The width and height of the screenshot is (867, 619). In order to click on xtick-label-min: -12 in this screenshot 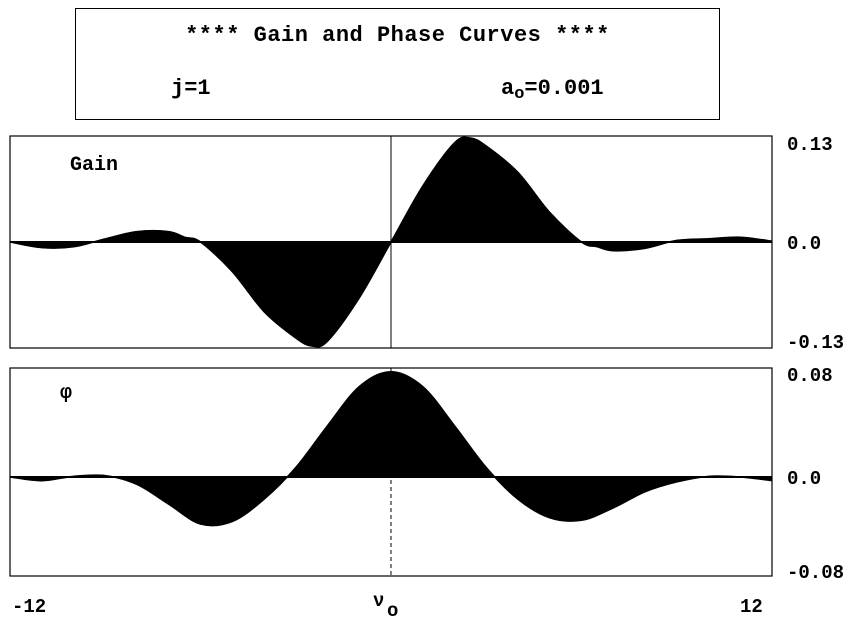, I will do `click(29, 607)`.